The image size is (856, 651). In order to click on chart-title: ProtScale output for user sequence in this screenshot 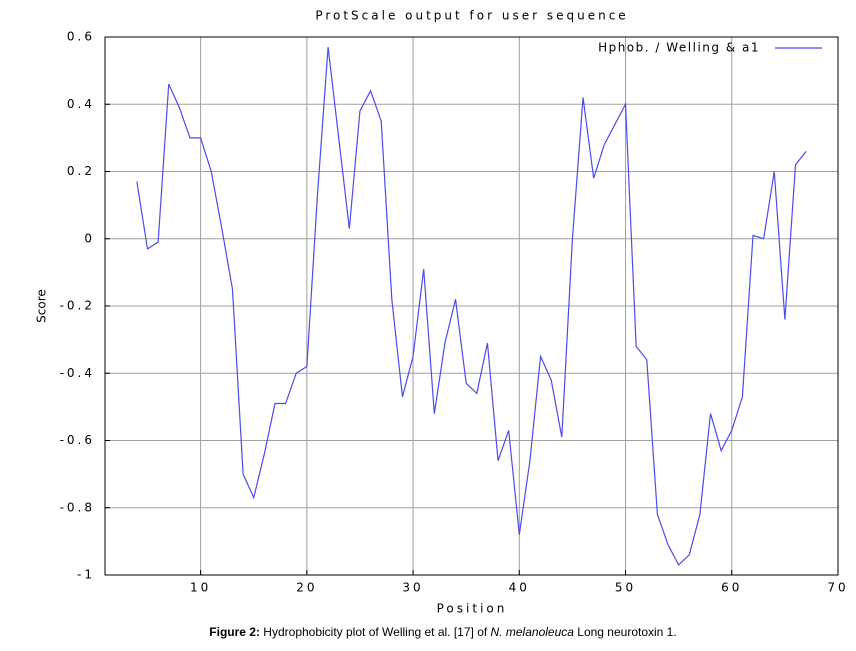, I will do `click(471, 16)`.